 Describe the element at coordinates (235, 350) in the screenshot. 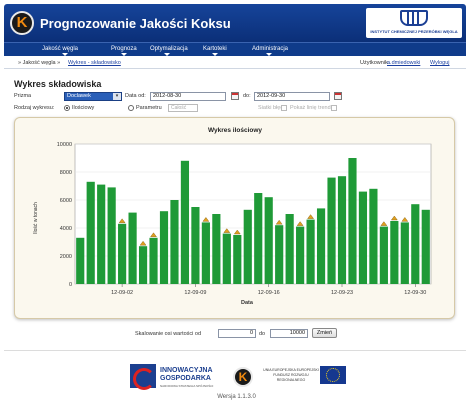

I see `footer-divider` at that location.